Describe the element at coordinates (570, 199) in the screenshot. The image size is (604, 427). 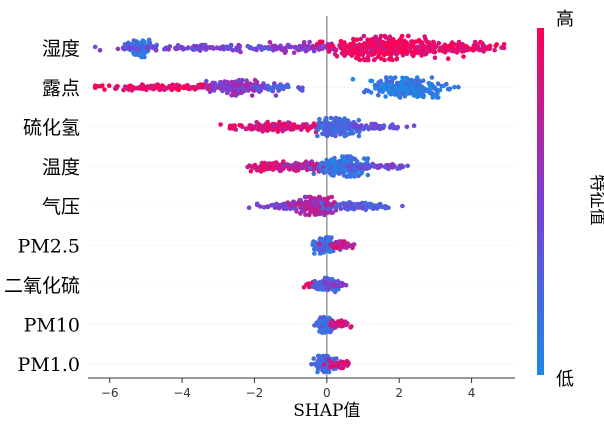
I see `colorbar: 高 低 特征值` at that location.